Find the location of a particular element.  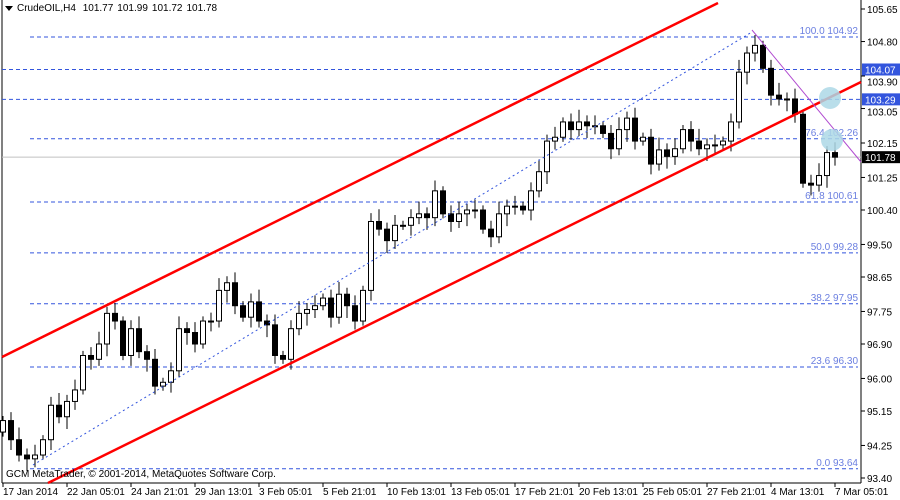

price-tick-label: 99.50 is located at coordinates (879, 245).